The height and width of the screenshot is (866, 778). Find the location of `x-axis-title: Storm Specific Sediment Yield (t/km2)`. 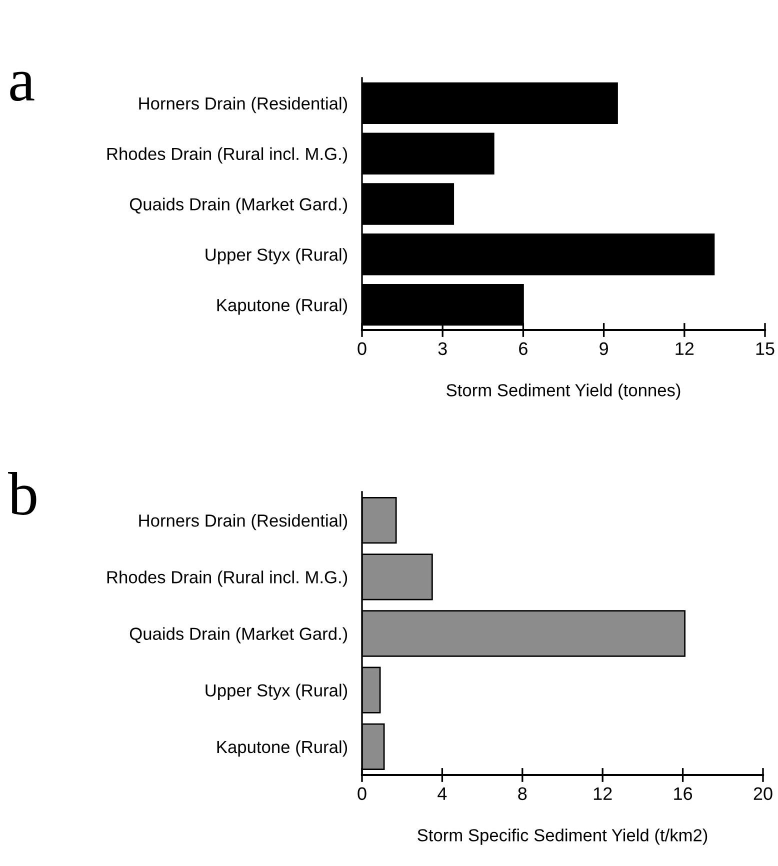

x-axis-title: Storm Specific Sediment Yield (t/km2) is located at coordinates (563, 836).